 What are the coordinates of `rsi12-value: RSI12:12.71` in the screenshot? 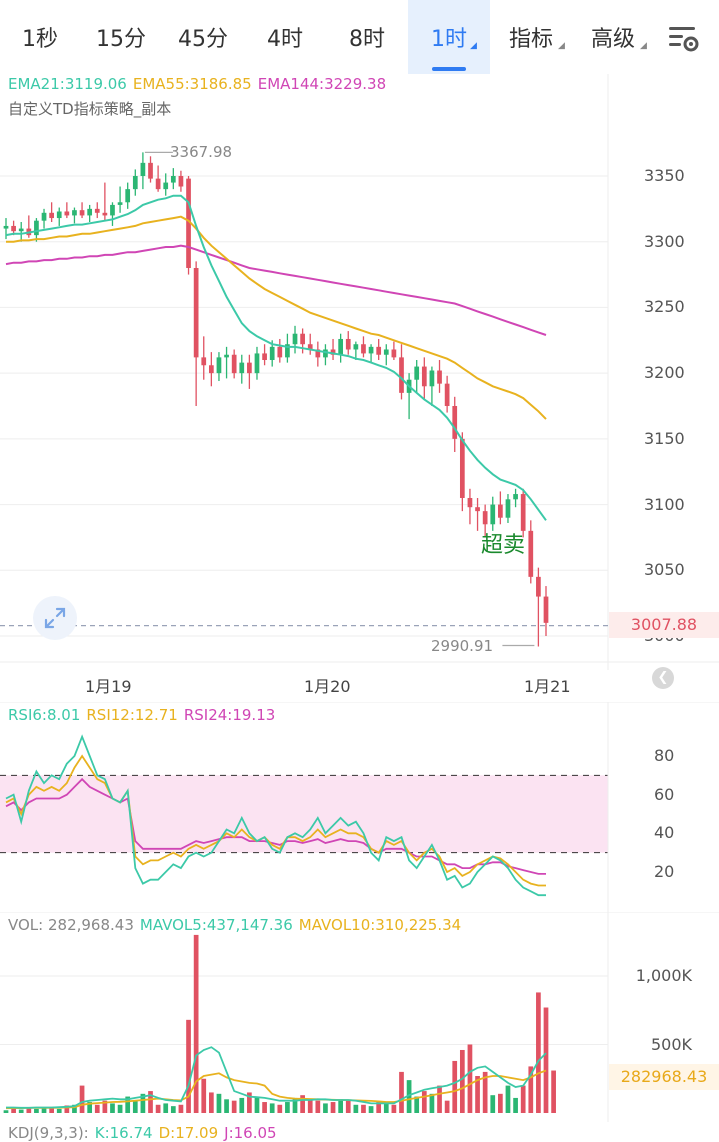 It's located at (132, 715).